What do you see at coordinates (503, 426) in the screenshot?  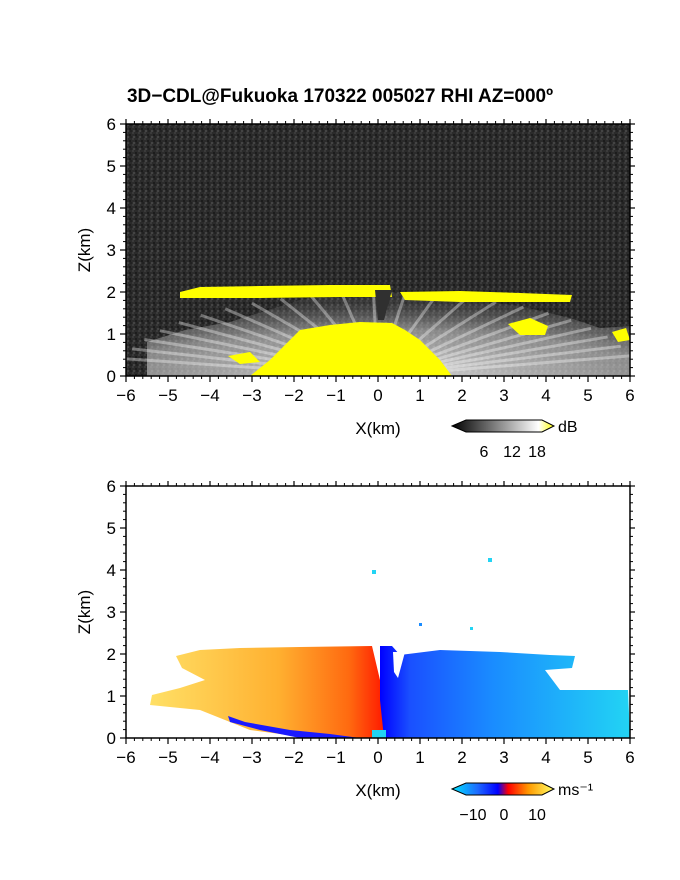 I see `intensity-colorbar-bar` at bounding box center [503, 426].